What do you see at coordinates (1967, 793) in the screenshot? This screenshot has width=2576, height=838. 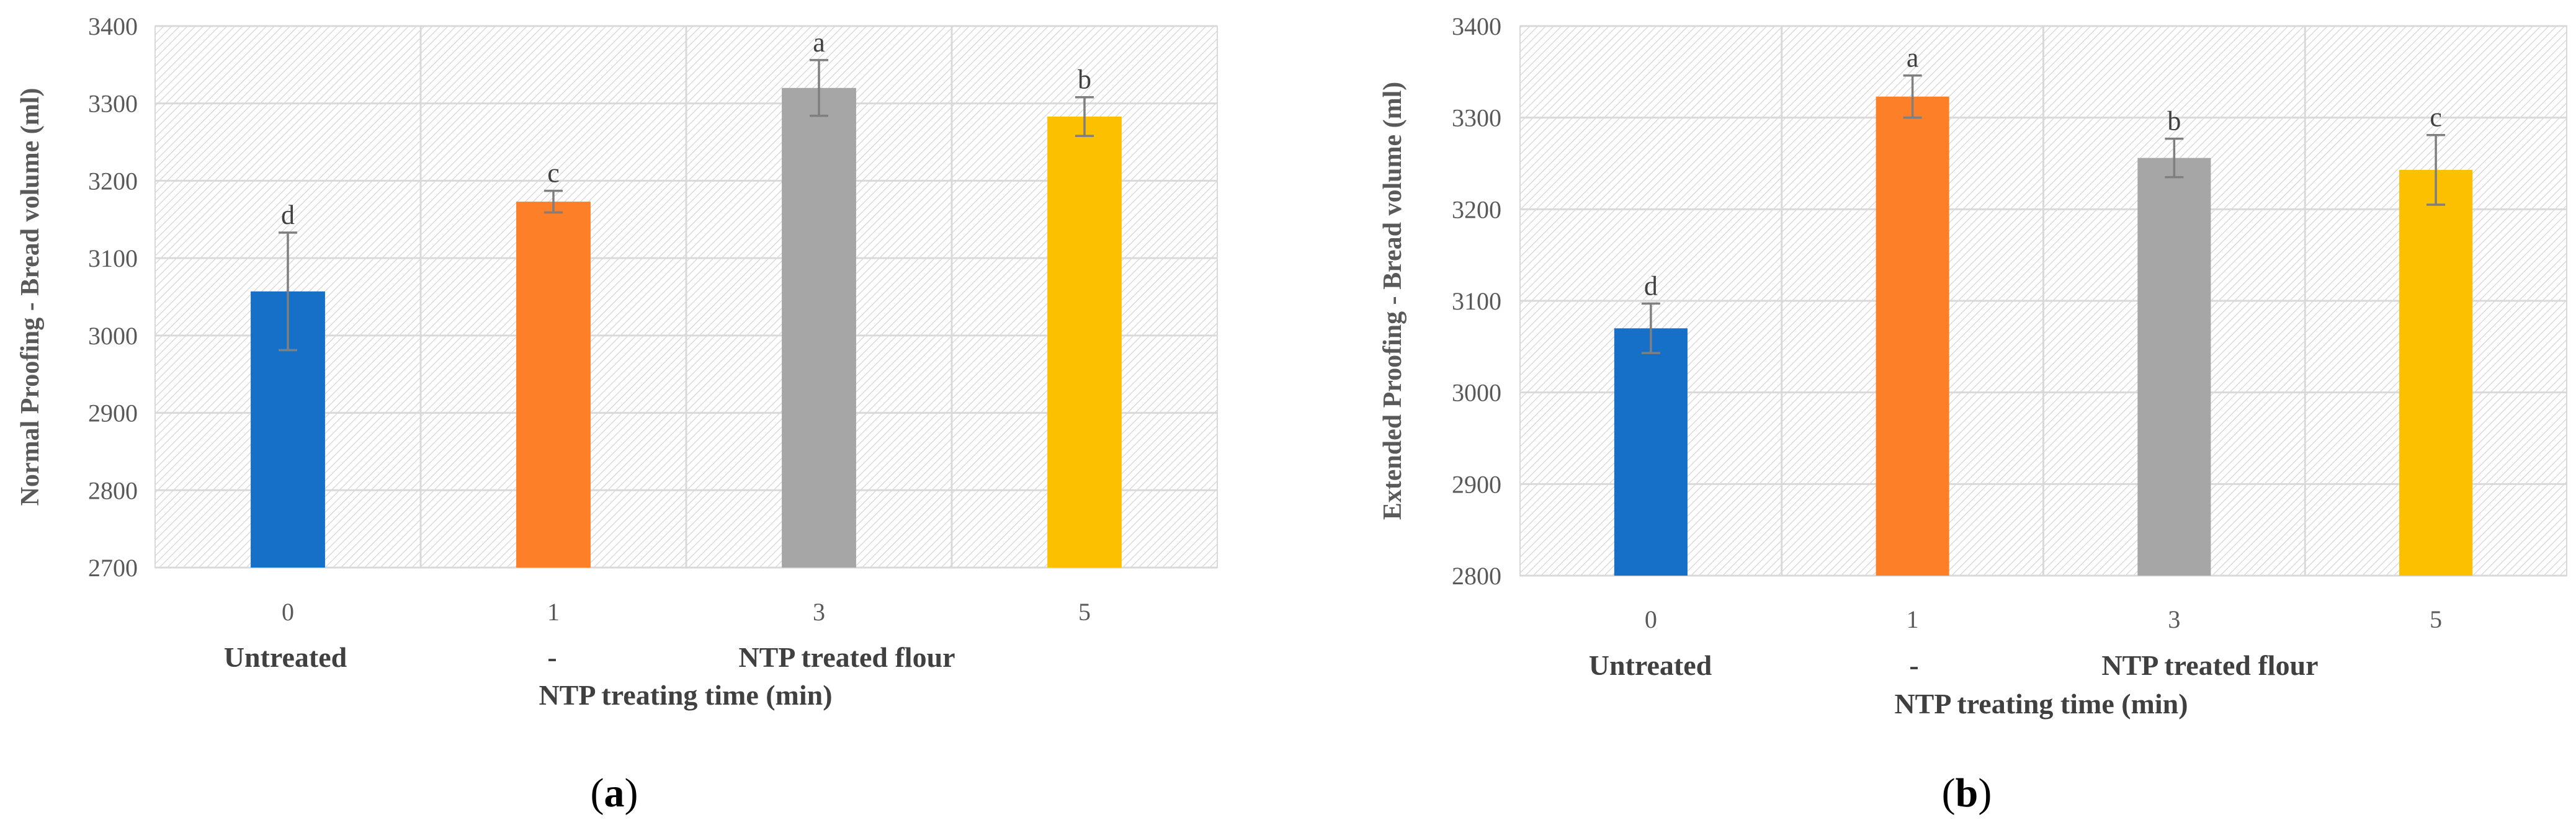 I see `panel-label: (b)` at bounding box center [1967, 793].